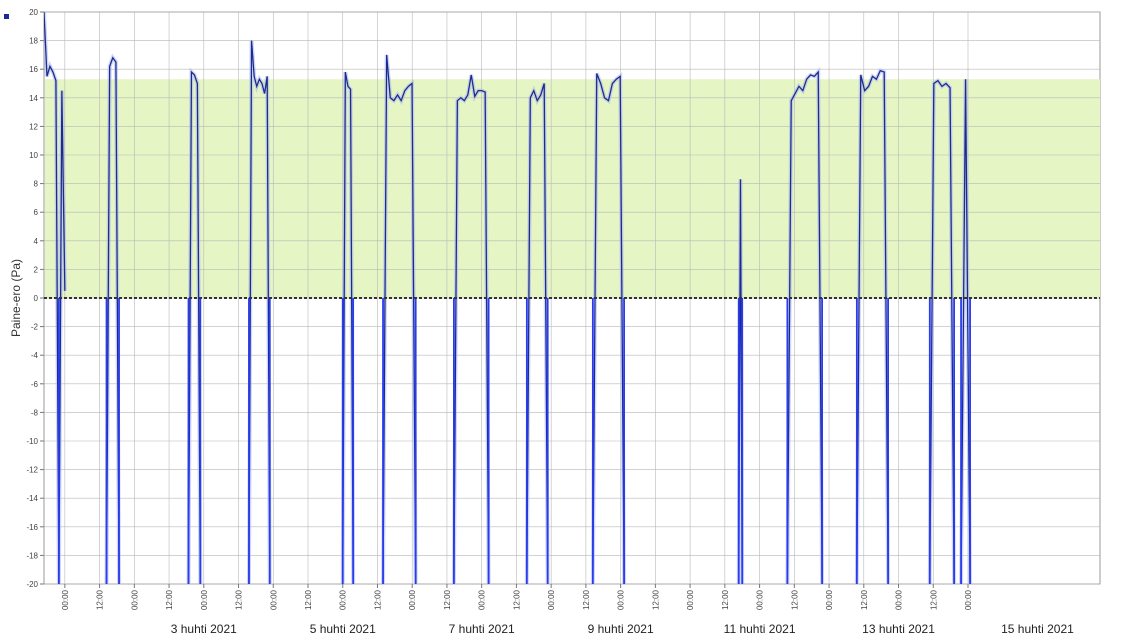 The image size is (1131, 643). Describe the element at coordinates (36, 298) in the screenshot. I see `y-tick-label: 0` at that location.